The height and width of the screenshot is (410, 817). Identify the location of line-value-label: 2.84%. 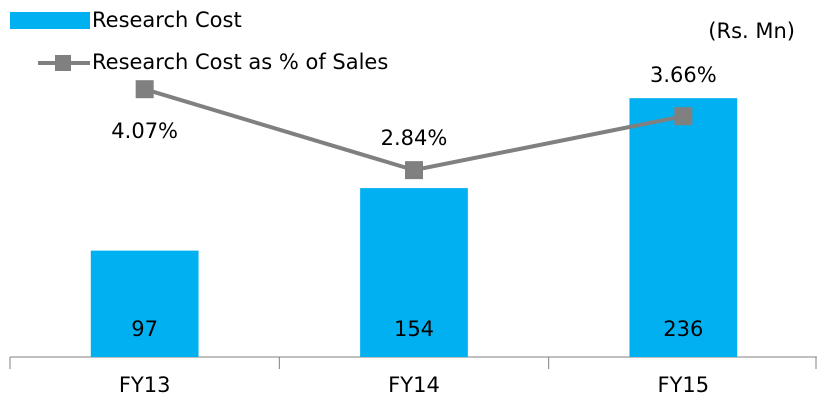
(414, 138).